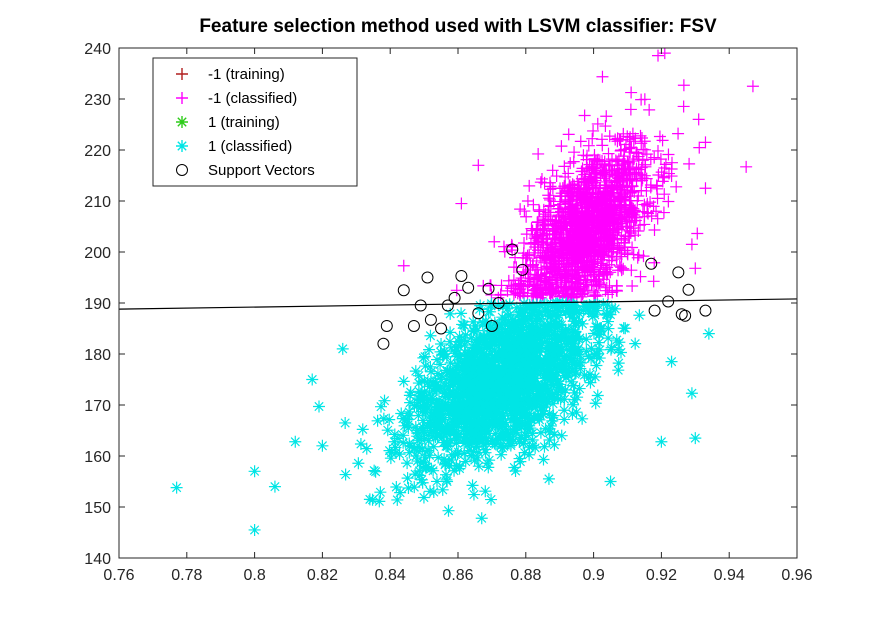  What do you see at coordinates (322, 575) in the screenshot?
I see `x-tick-label: 0.82` at bounding box center [322, 575].